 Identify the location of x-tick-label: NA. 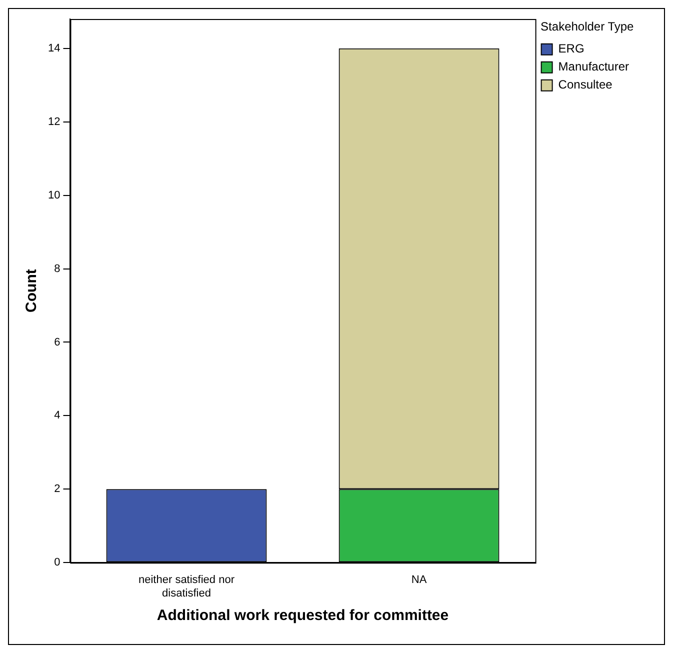
(419, 580).